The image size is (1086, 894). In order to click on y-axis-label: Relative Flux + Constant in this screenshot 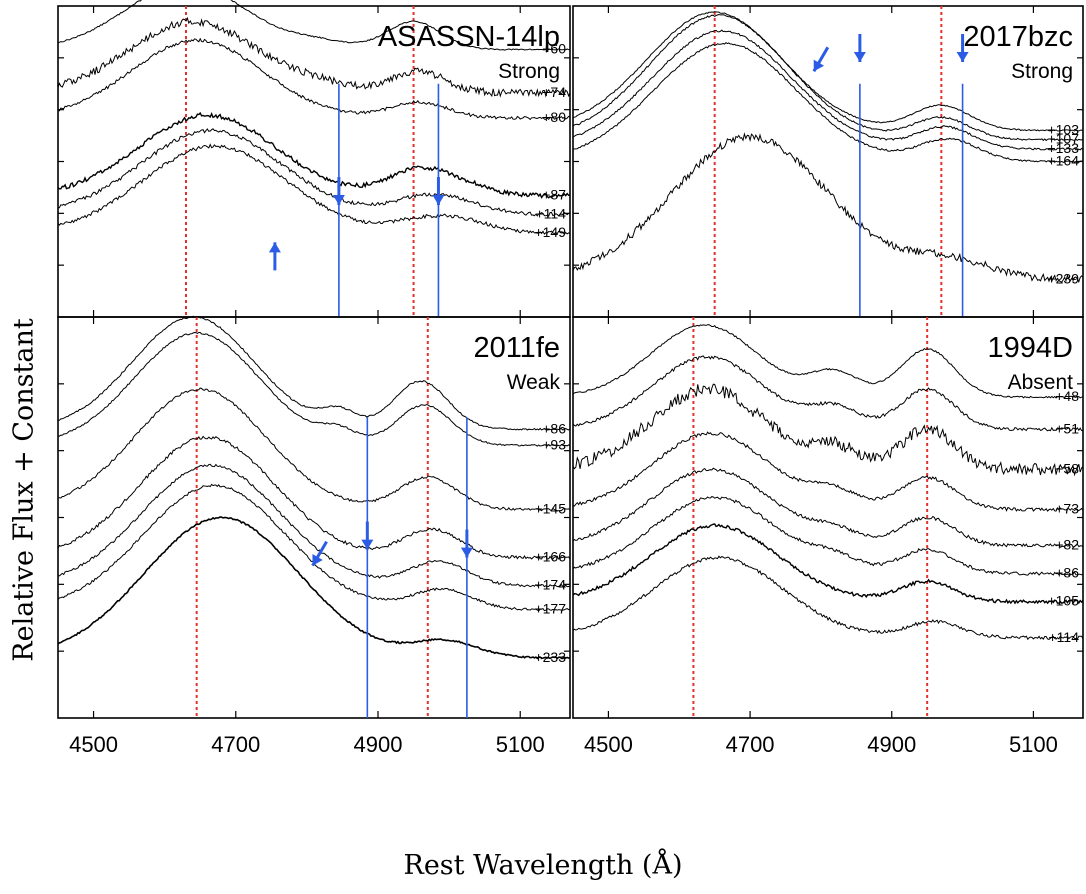, I will do `click(24, 490)`.